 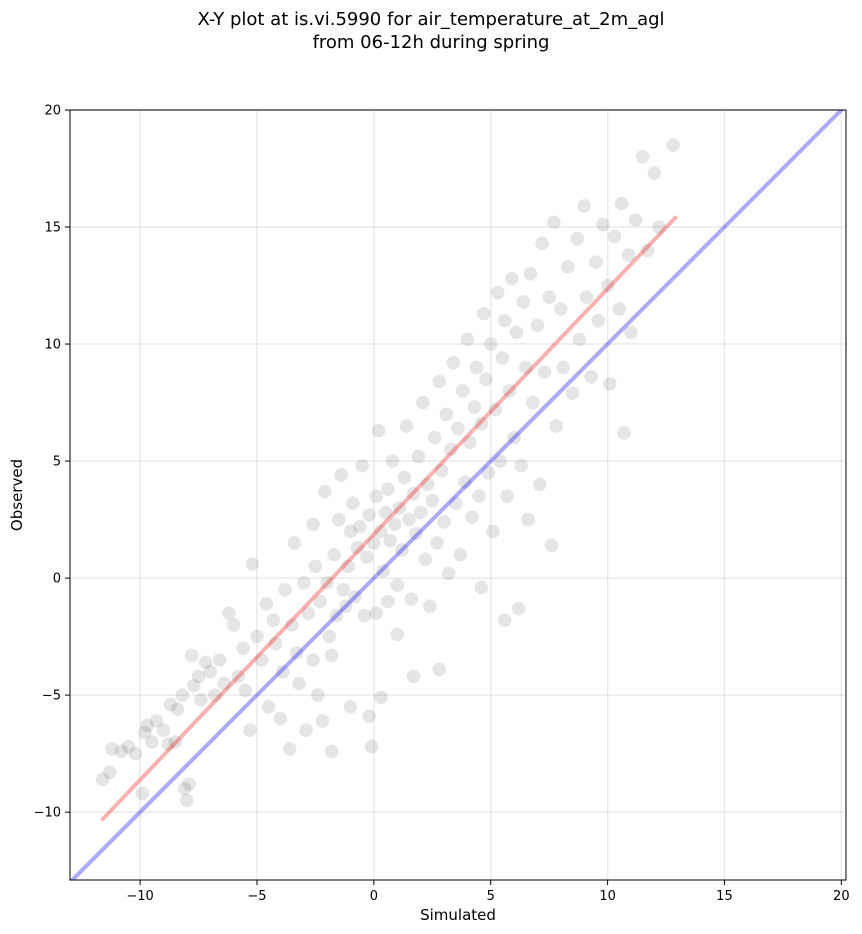 What do you see at coordinates (47, 813) in the screenshot?
I see `y-tick-label: −10` at bounding box center [47, 813].